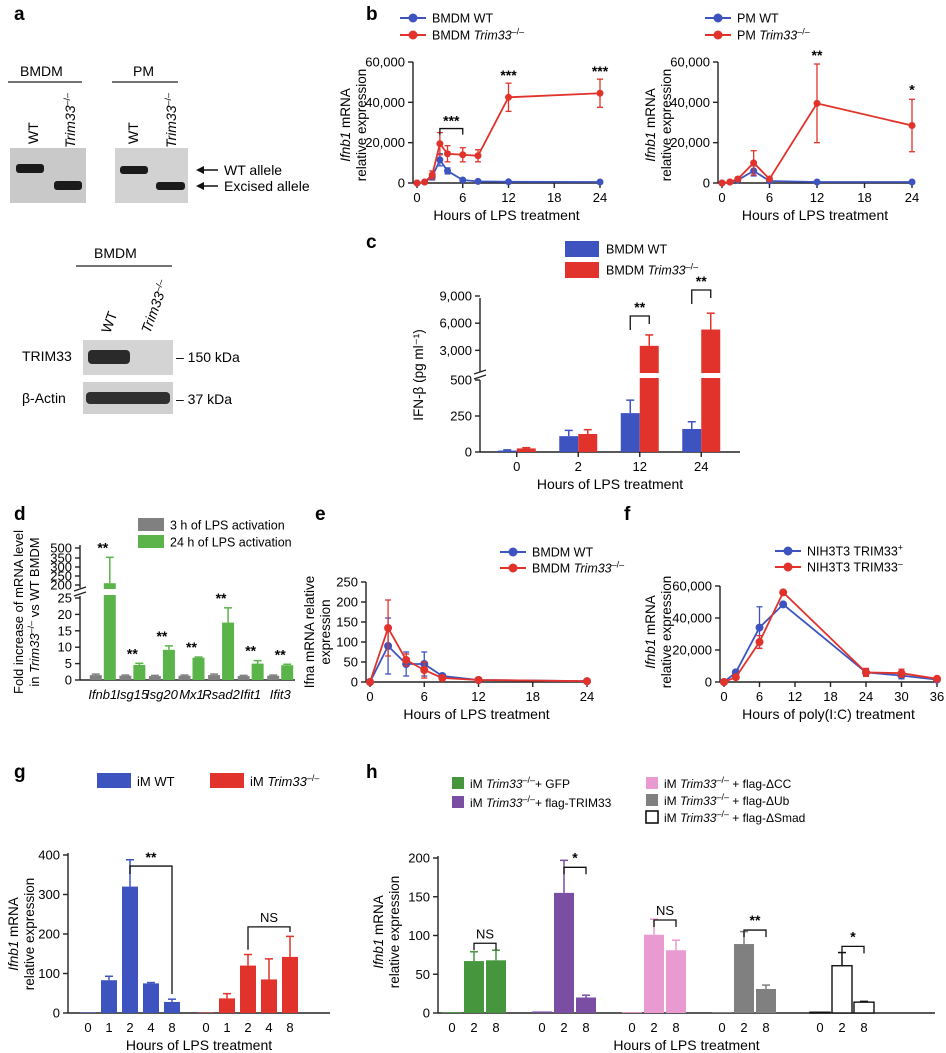 Image resolution: width=946 pixels, height=1053 pixels. I want to click on x-tick-label: 36, so click(937, 696).